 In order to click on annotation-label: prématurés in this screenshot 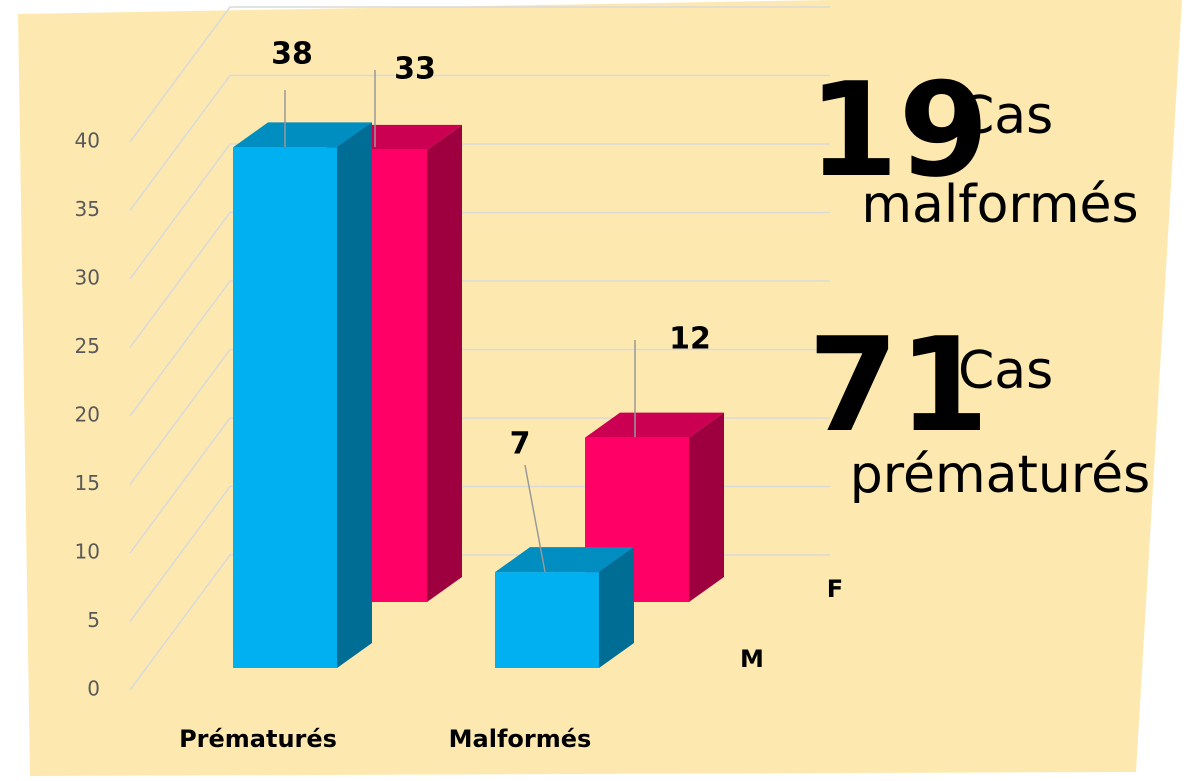, I will do `click(1000, 475)`.